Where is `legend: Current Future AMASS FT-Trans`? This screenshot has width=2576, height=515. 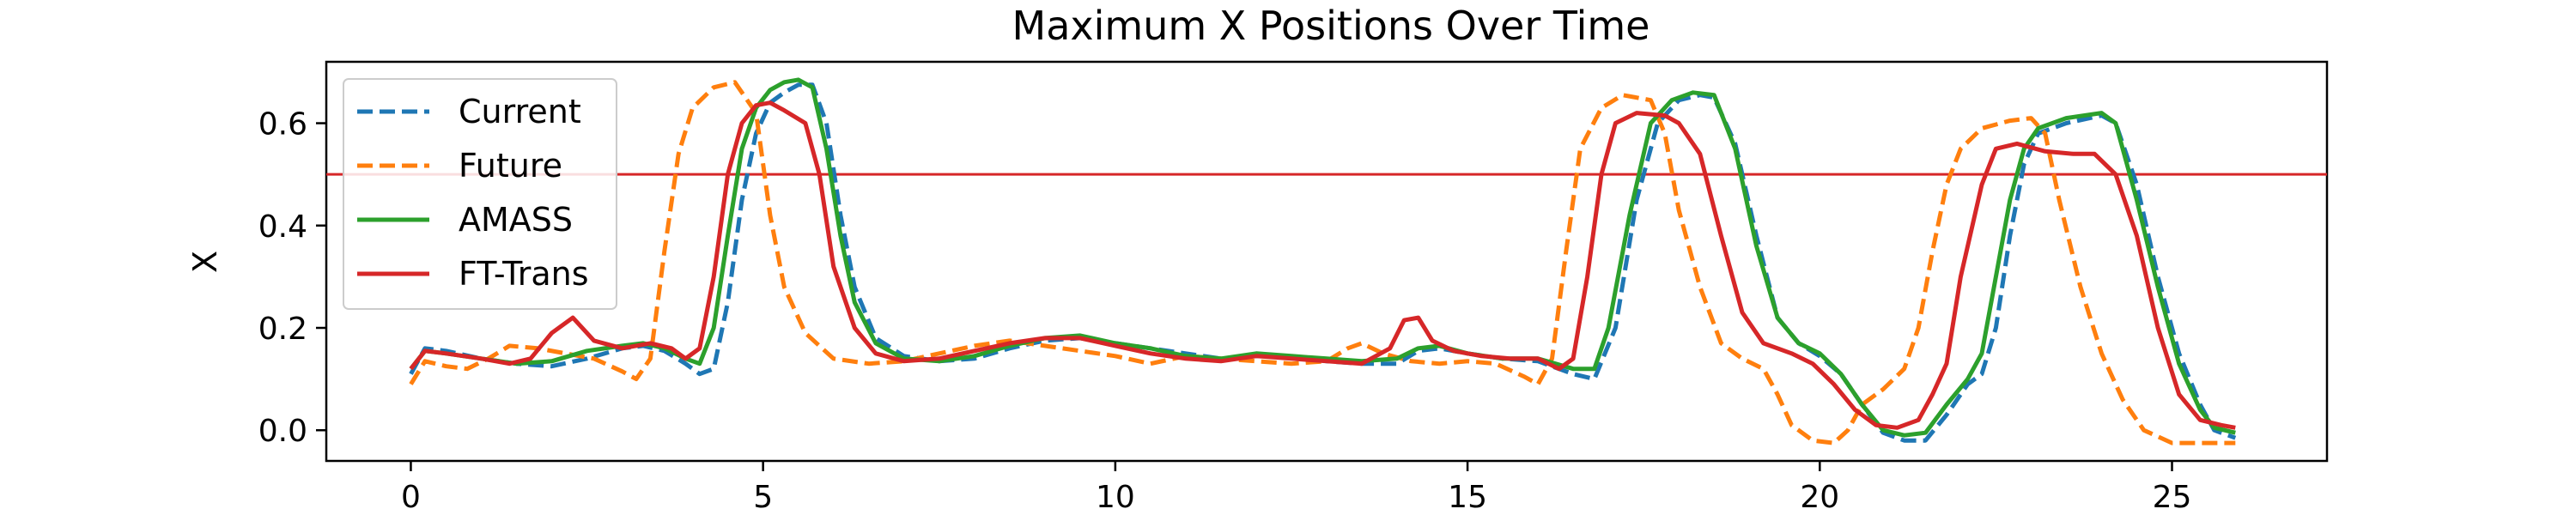 legend: Current Future AMASS FT-Trans is located at coordinates (480, 194).